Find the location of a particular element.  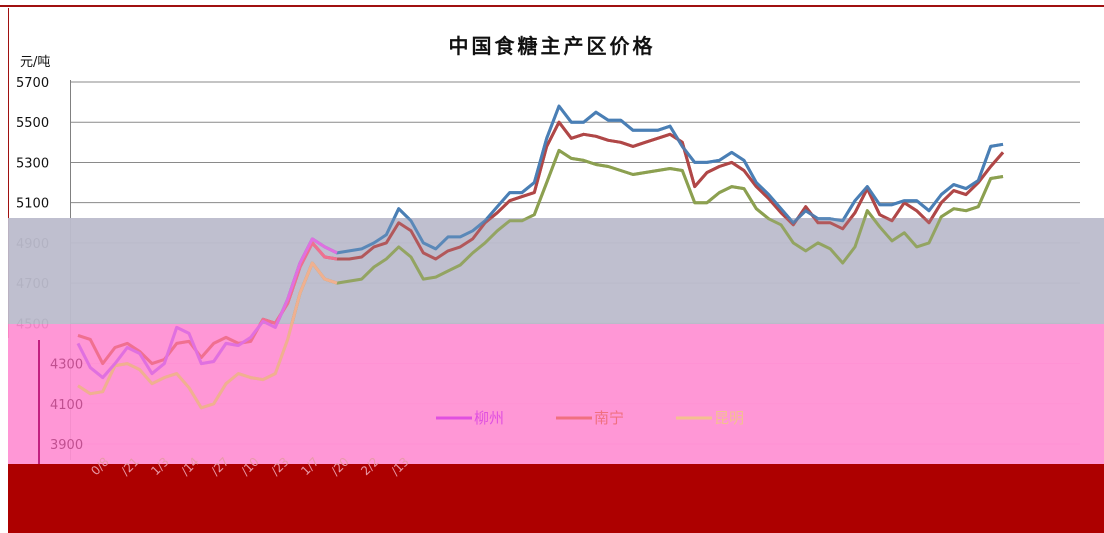

y-tick-label-5700: 5700 is located at coordinates (32, 83).